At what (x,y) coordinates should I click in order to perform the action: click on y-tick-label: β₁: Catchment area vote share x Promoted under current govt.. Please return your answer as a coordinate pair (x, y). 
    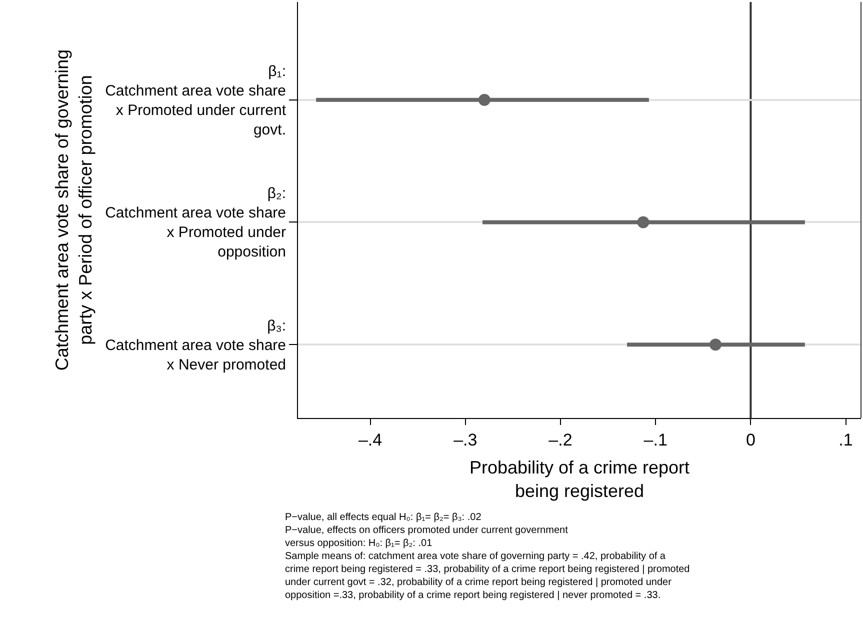
    Looking at the image, I should click on (196, 100).